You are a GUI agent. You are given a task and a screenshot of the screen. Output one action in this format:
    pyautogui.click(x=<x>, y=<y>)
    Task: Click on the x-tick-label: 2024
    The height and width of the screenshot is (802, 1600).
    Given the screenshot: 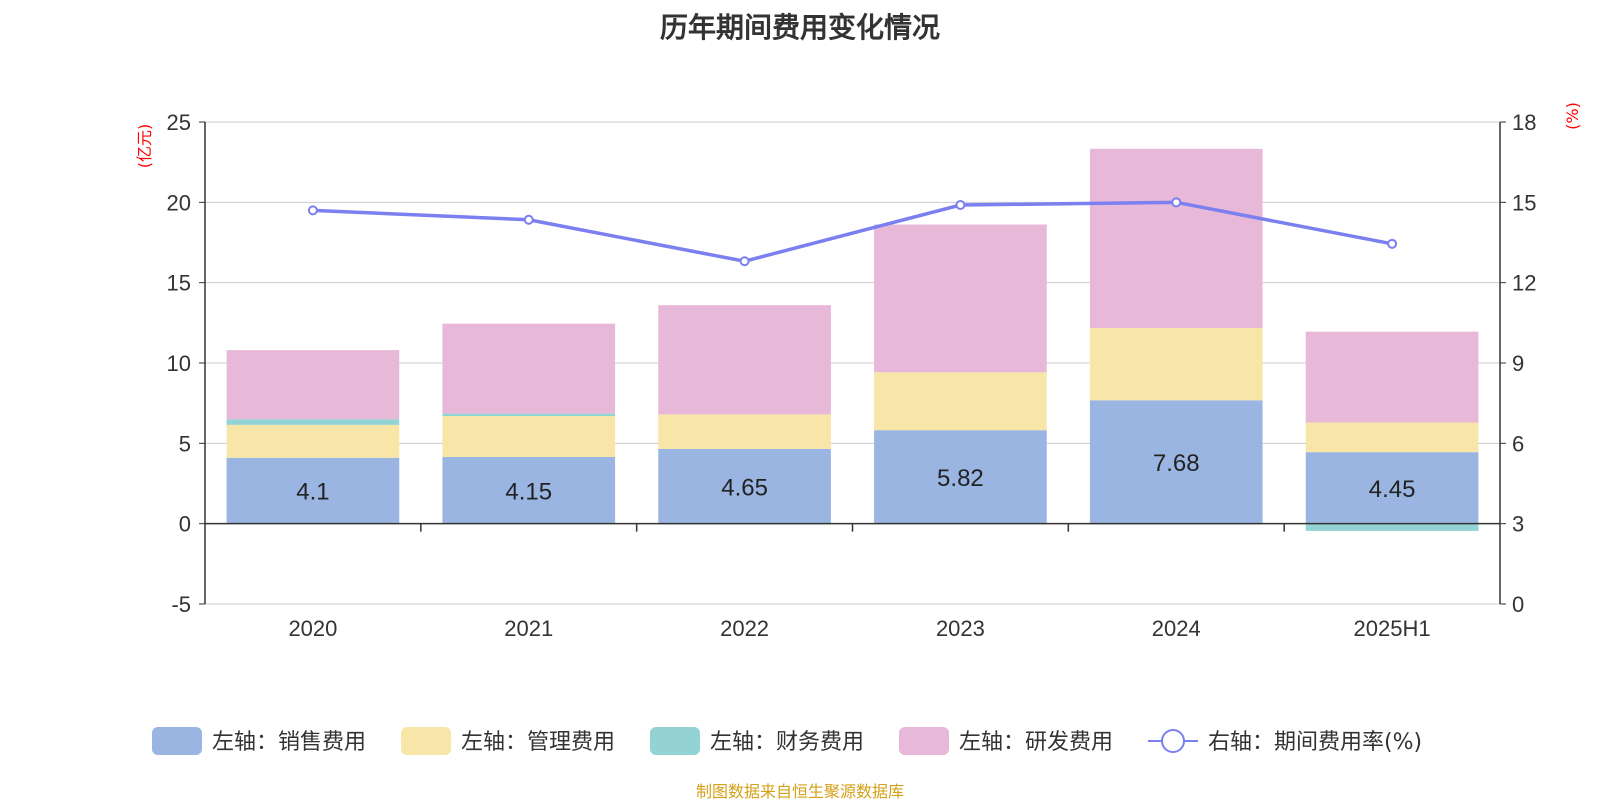 What is the action you would take?
    pyautogui.click(x=1176, y=628)
    